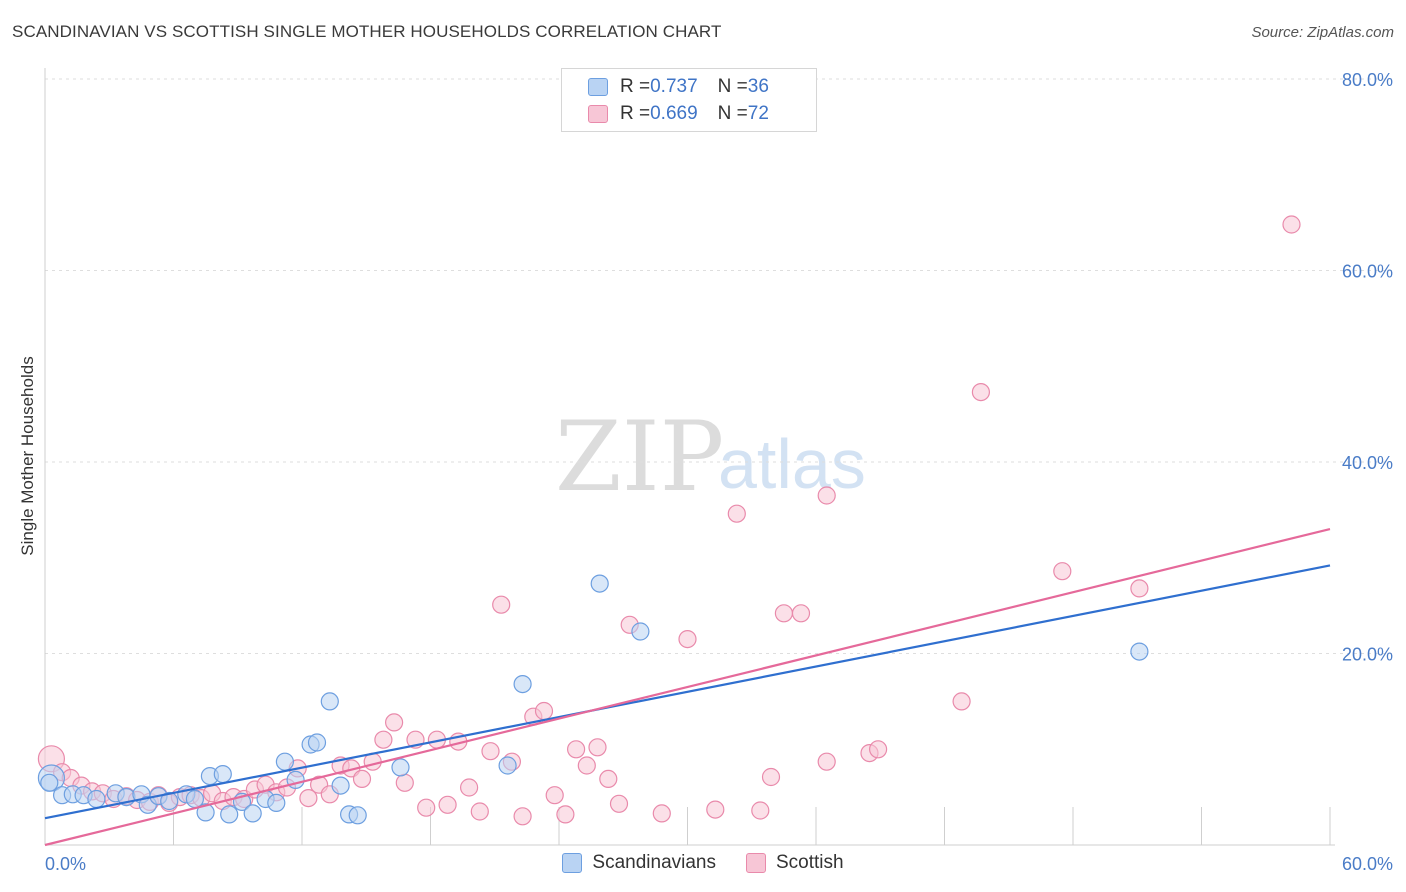 The width and height of the screenshot is (1406, 892). I want to click on legend-swatch-blue, so click(598, 87).